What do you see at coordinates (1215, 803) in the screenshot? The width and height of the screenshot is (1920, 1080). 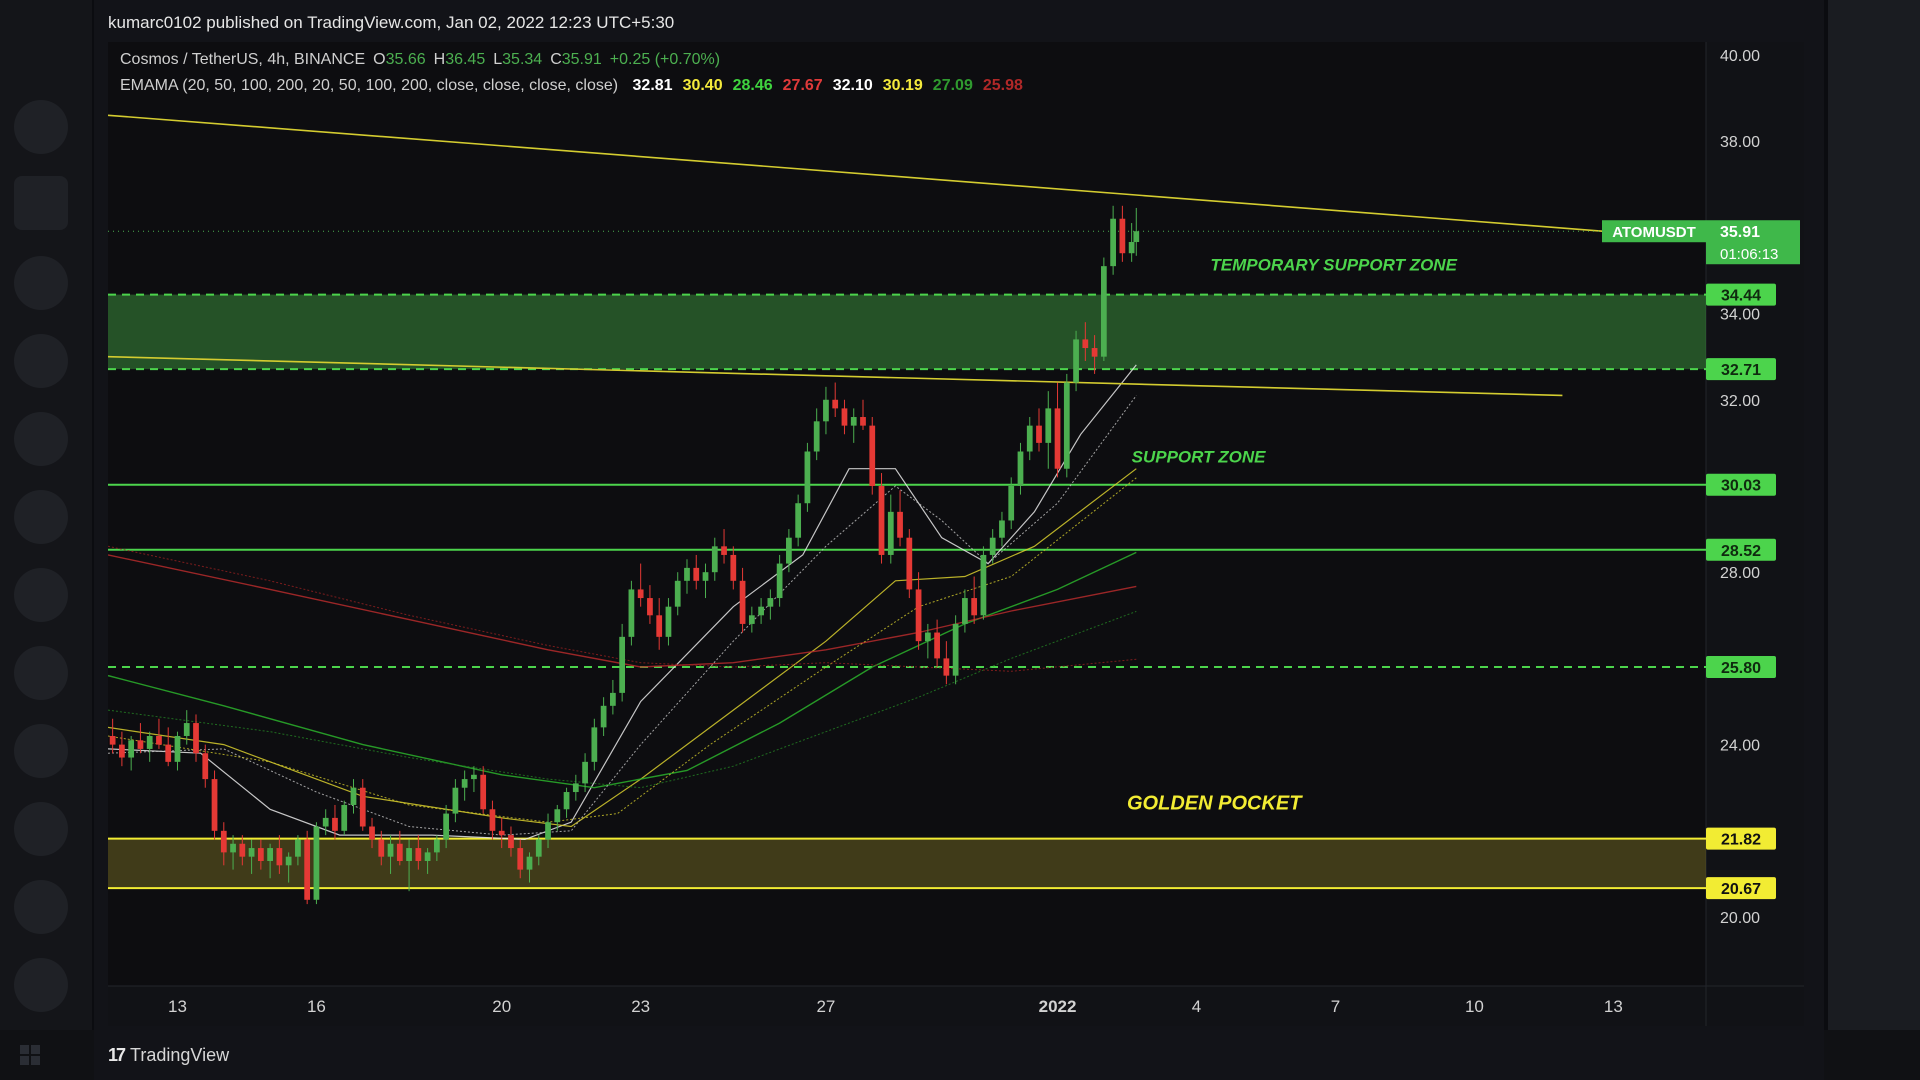 I see `zone-annotation: GOLDEN POCKET` at bounding box center [1215, 803].